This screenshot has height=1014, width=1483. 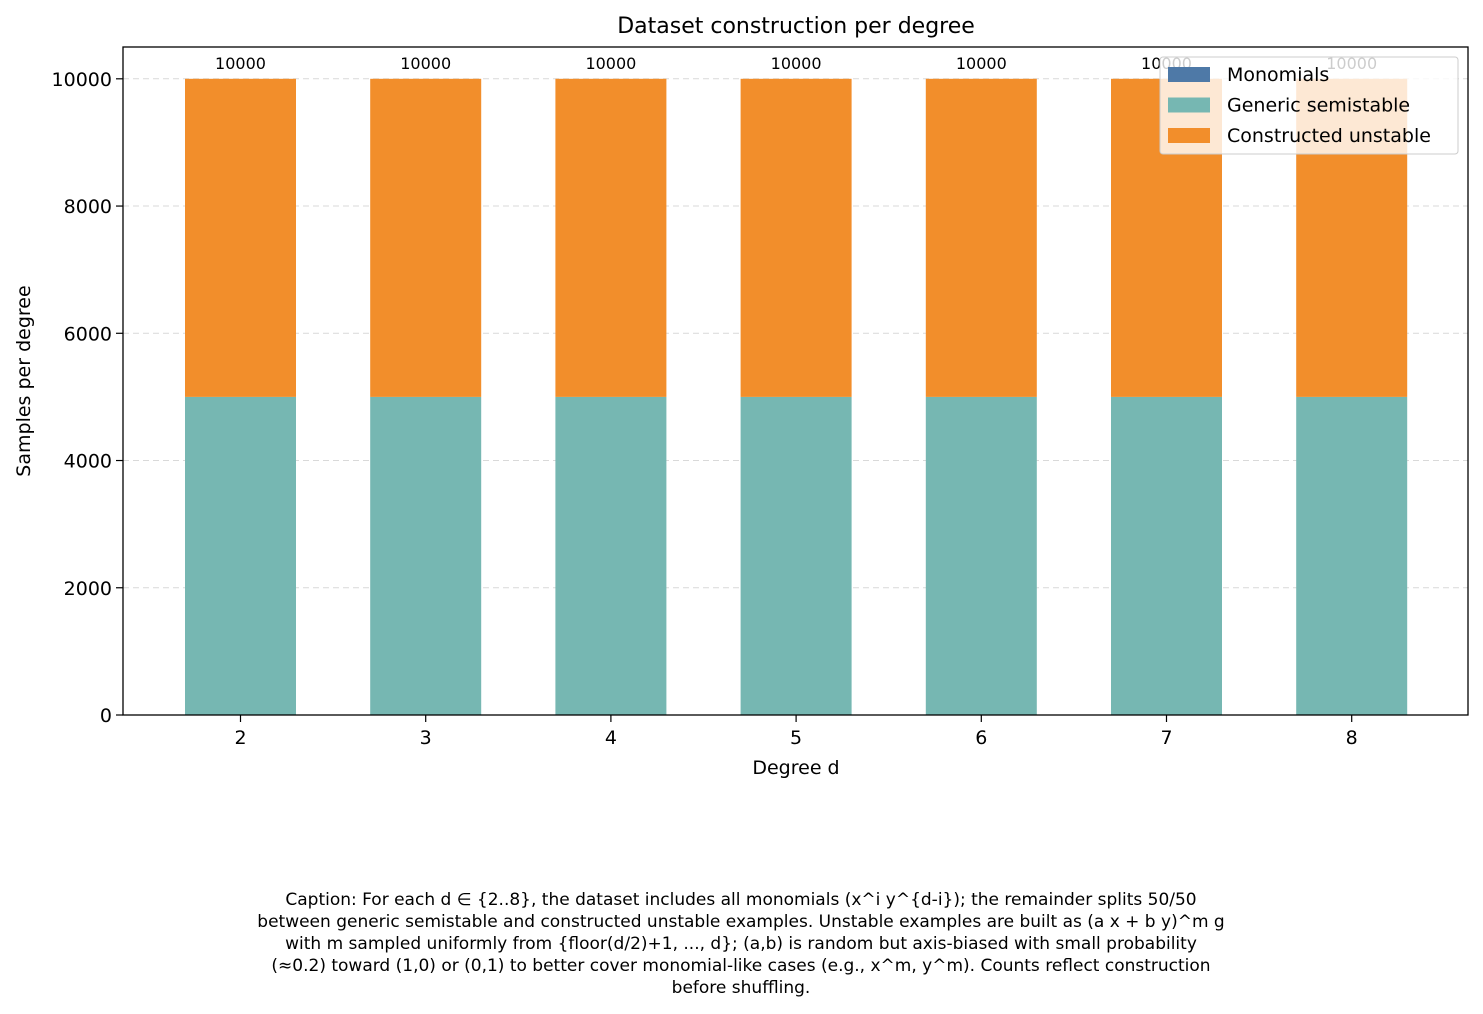 What do you see at coordinates (106, 716) in the screenshot?
I see `y-tick-label: 0` at bounding box center [106, 716].